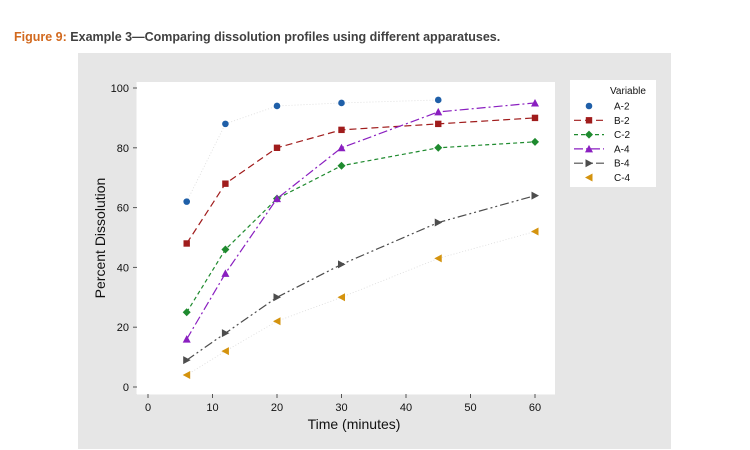 The image size is (750, 450). Describe the element at coordinates (40, 37) in the screenshot. I see `figure-label: Figure 9:` at that location.